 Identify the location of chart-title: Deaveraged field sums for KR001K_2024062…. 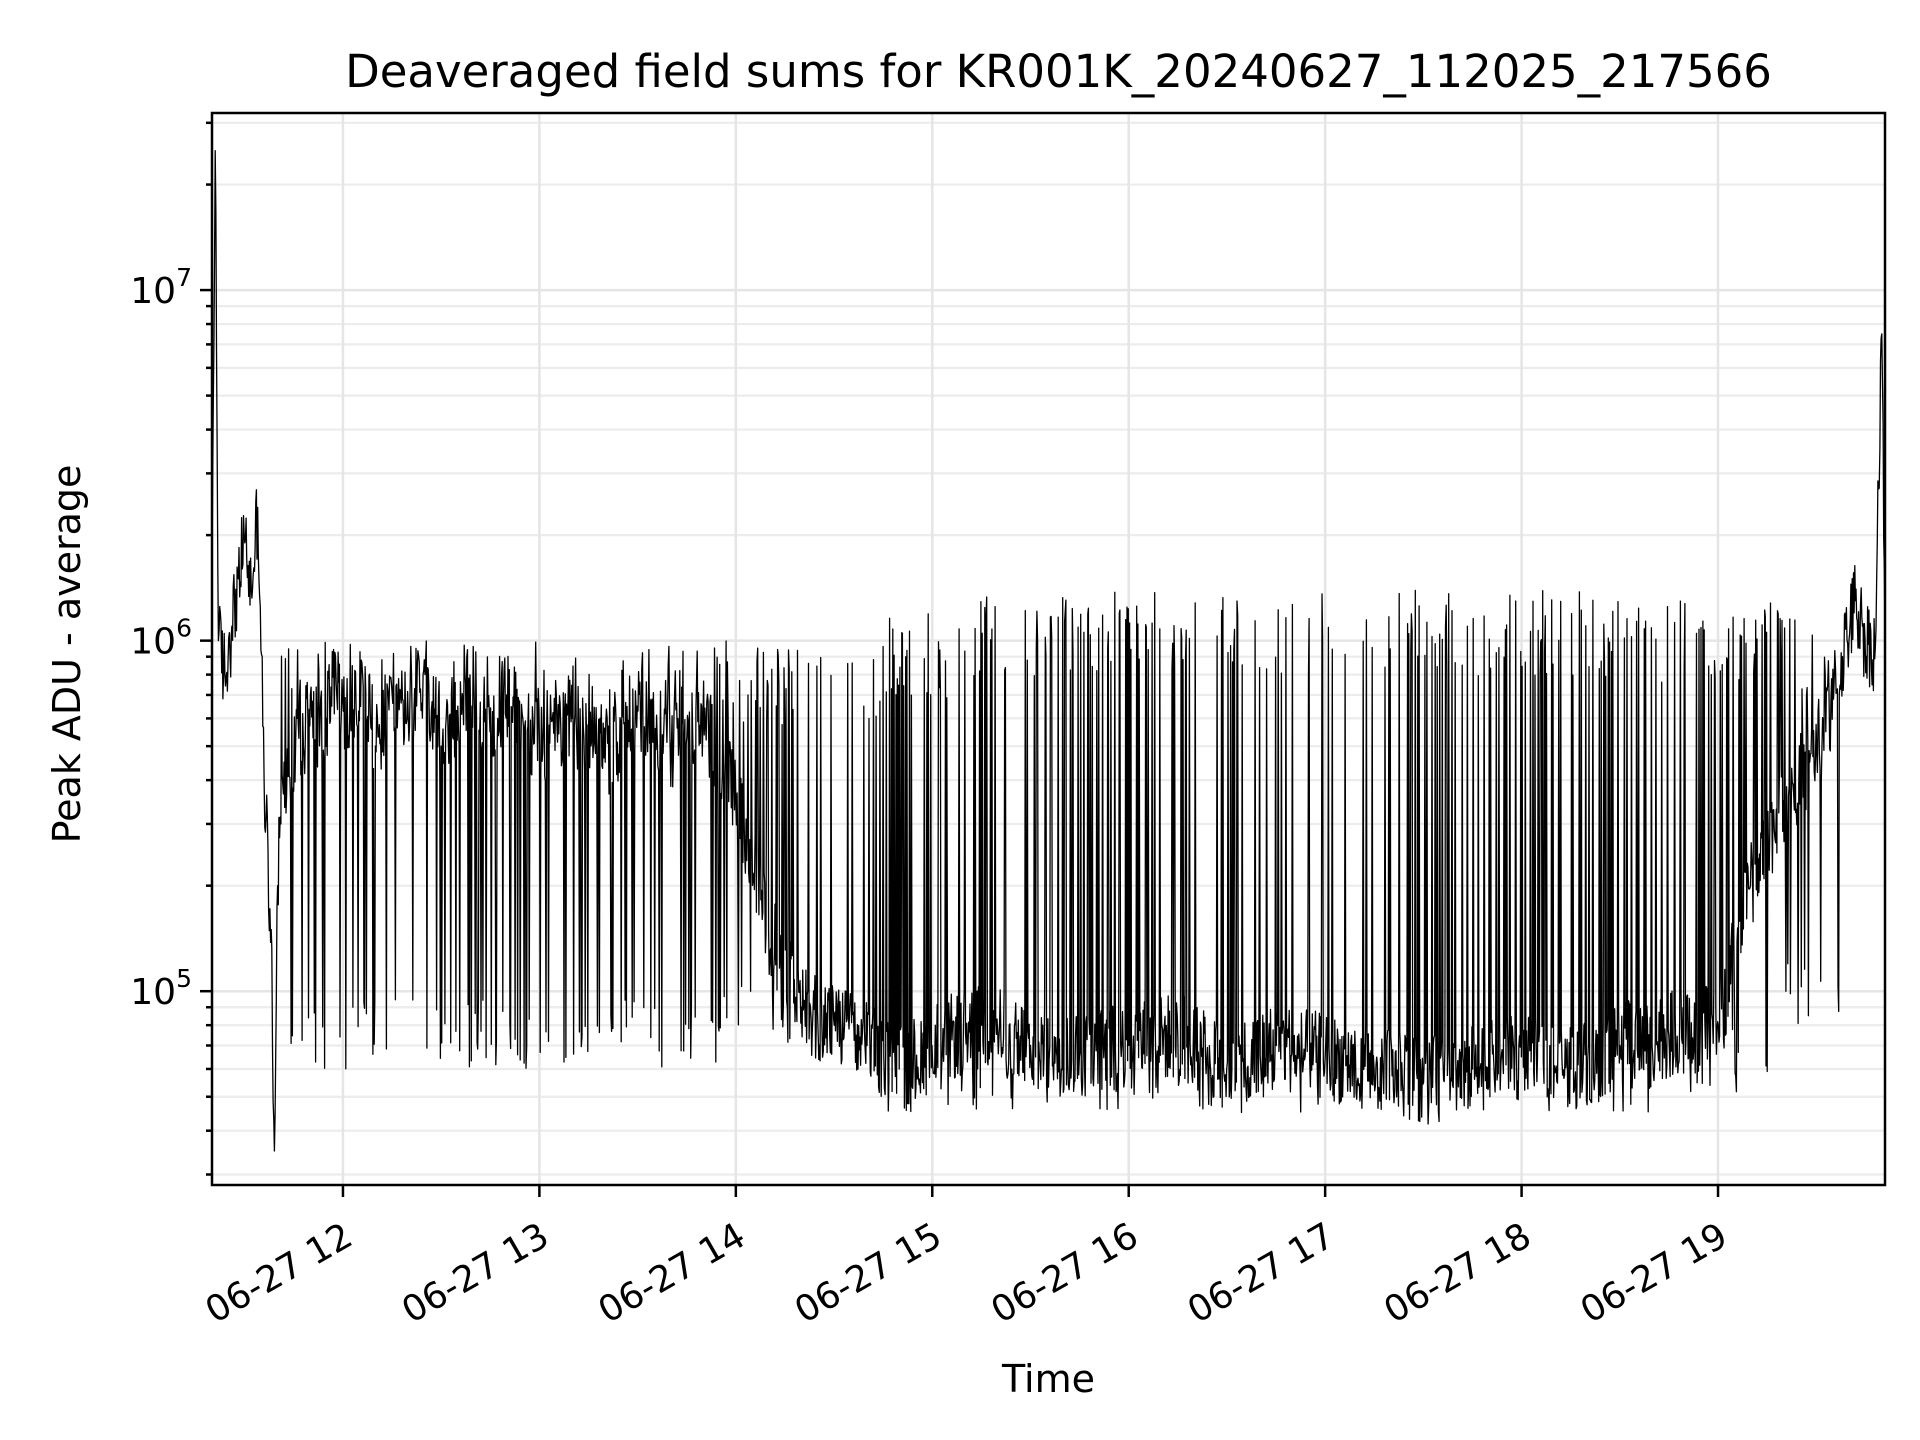
(1058, 71).